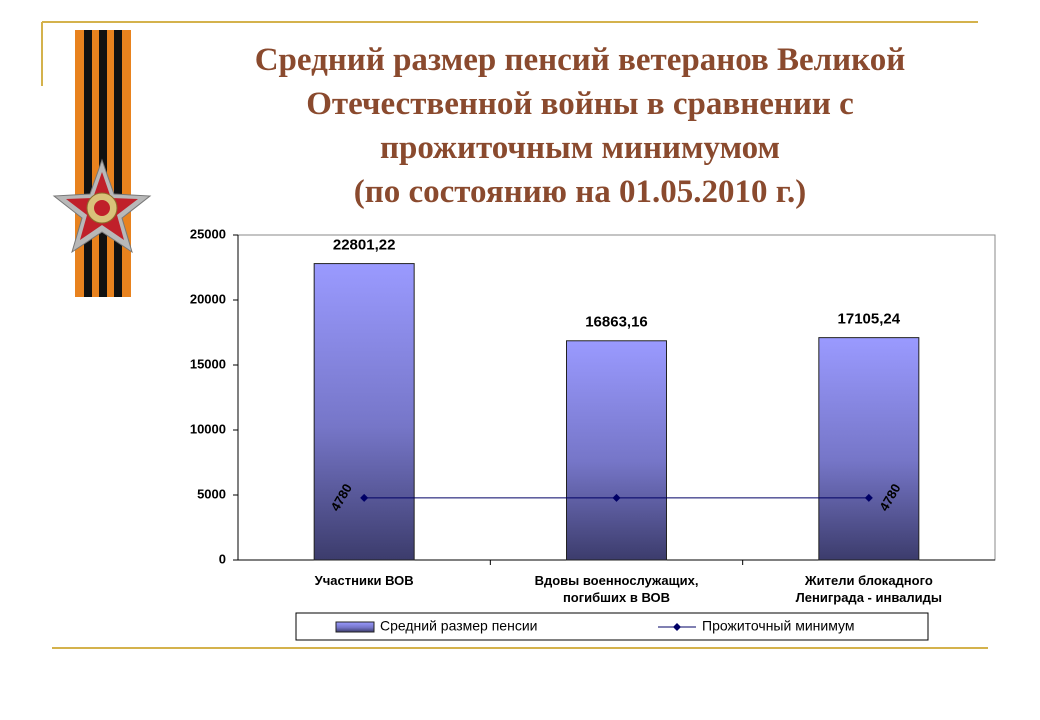 This screenshot has width=1040, height=720. Describe the element at coordinates (364, 580) in the screenshot. I see `x-tick-label: Участники ВОВ` at that location.